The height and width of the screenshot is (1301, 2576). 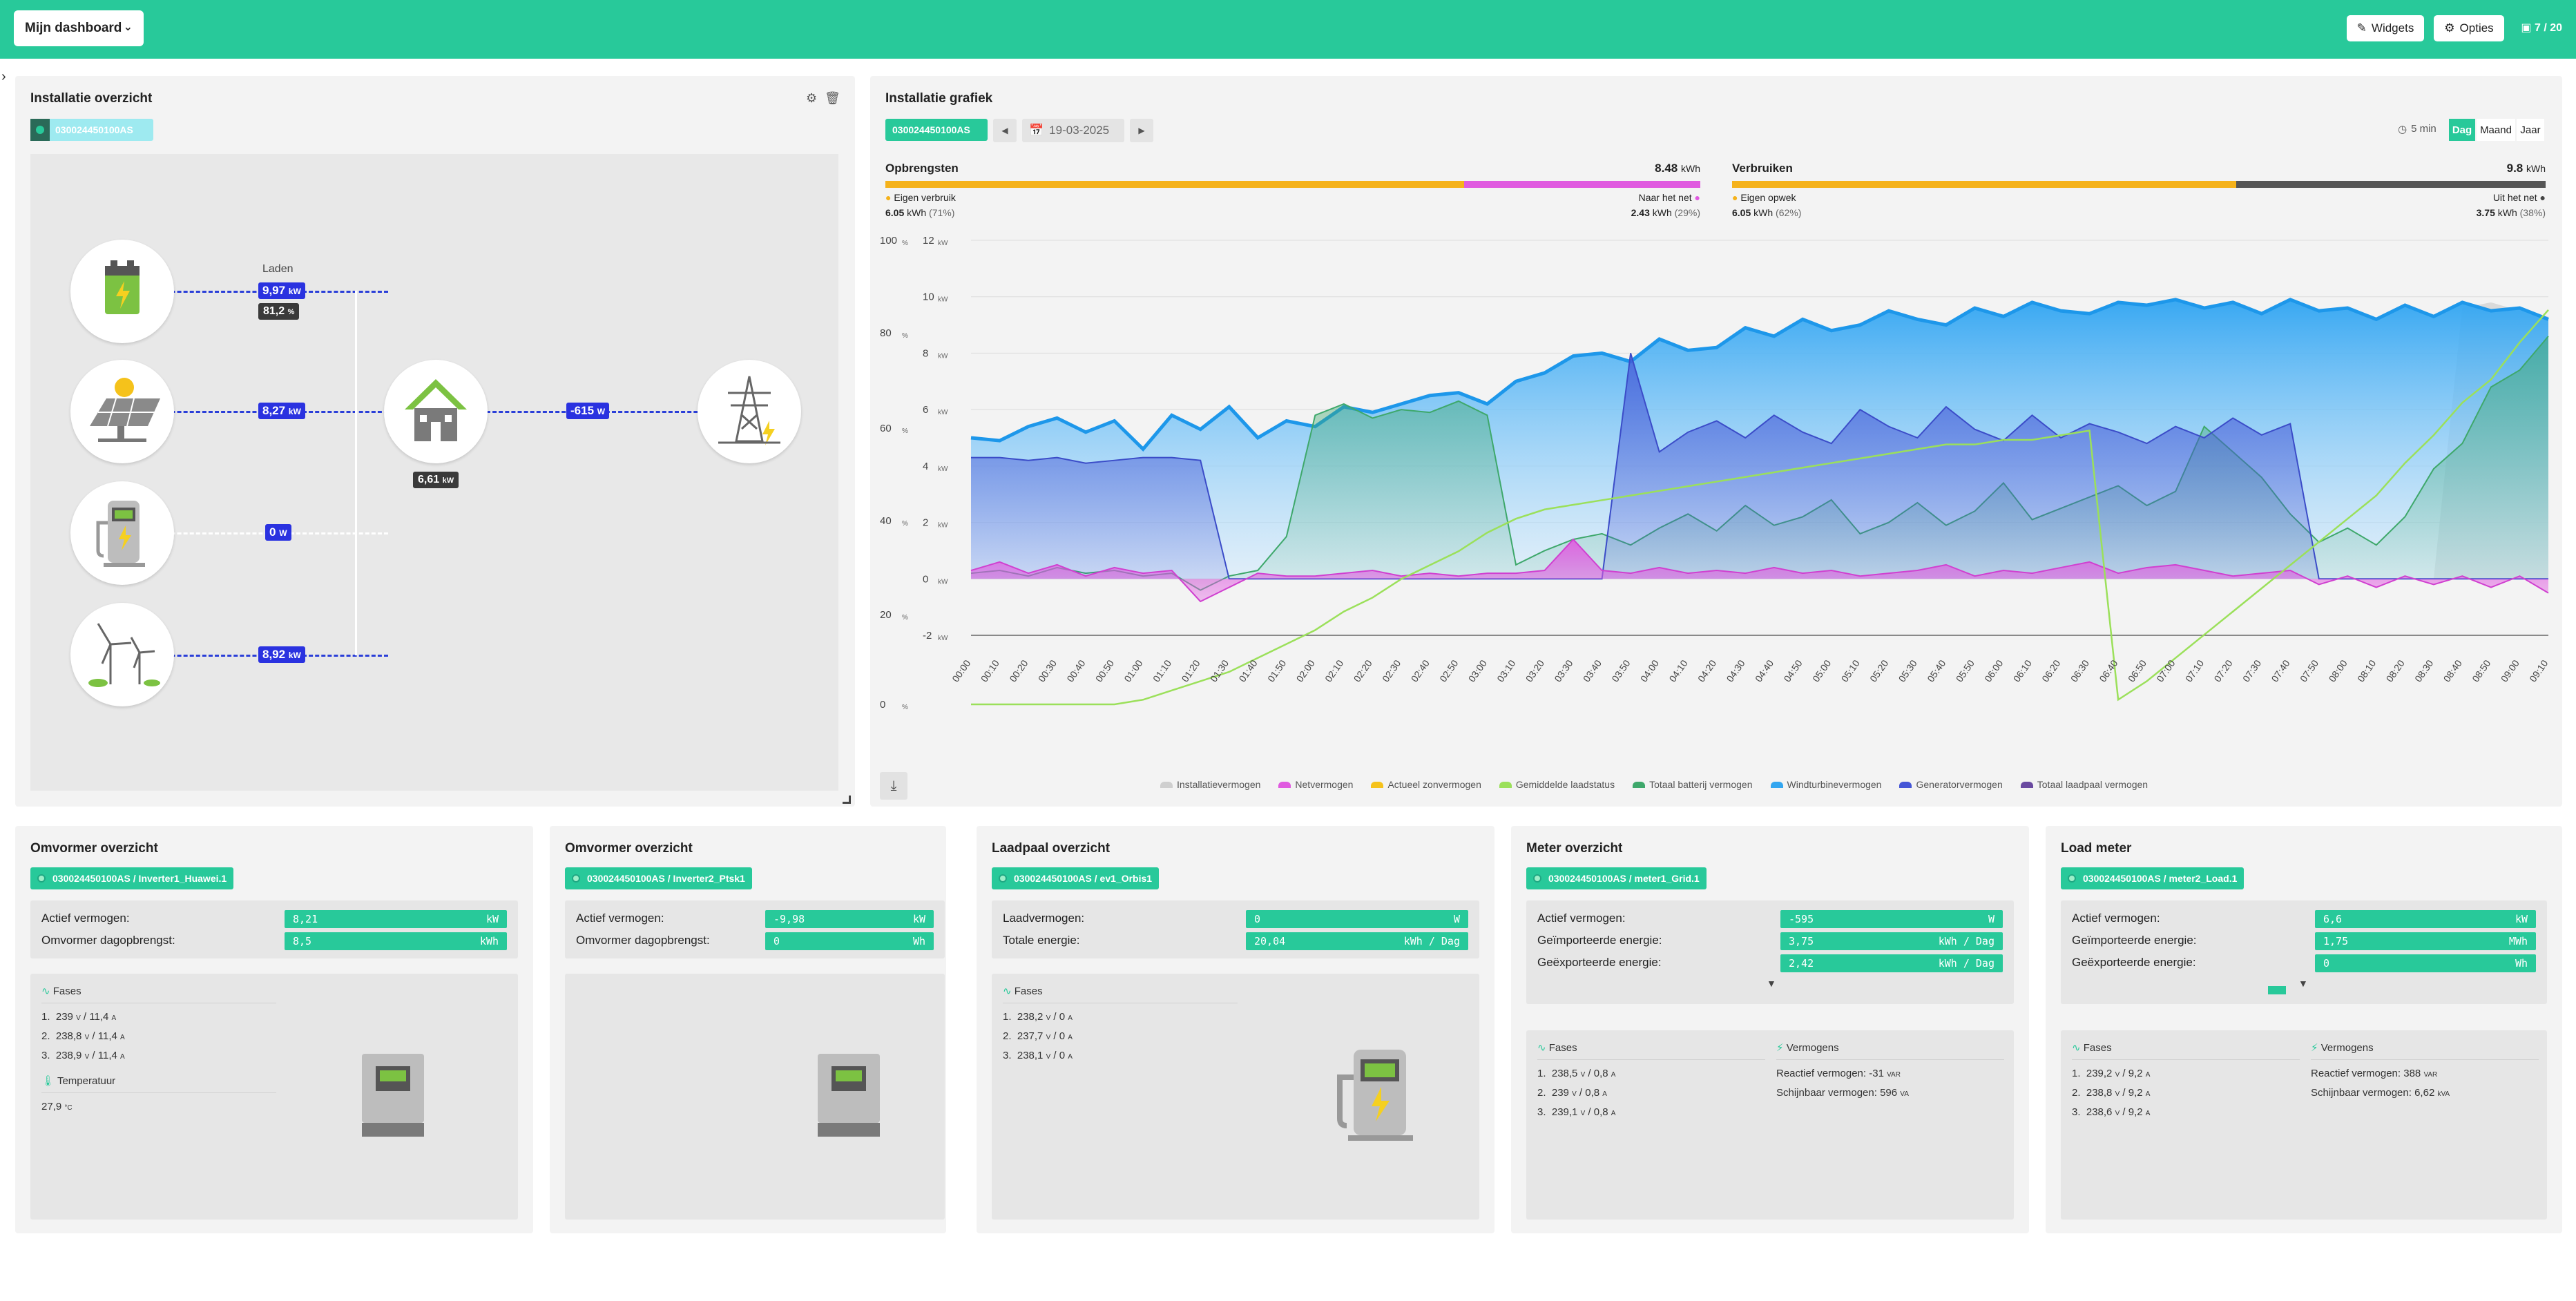 I want to click on dashboard-dropdown: Mijn dashboard ⌄, so click(x=79, y=28).